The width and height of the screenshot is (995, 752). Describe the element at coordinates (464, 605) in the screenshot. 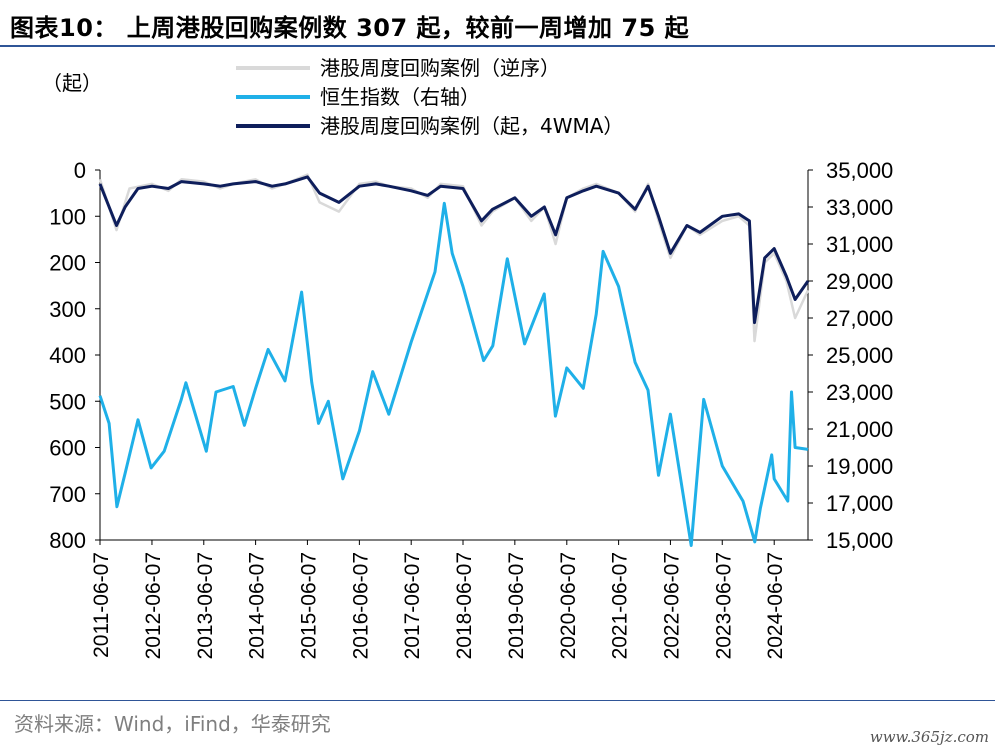

I see `x-tick-label: 2018-06-07` at that location.